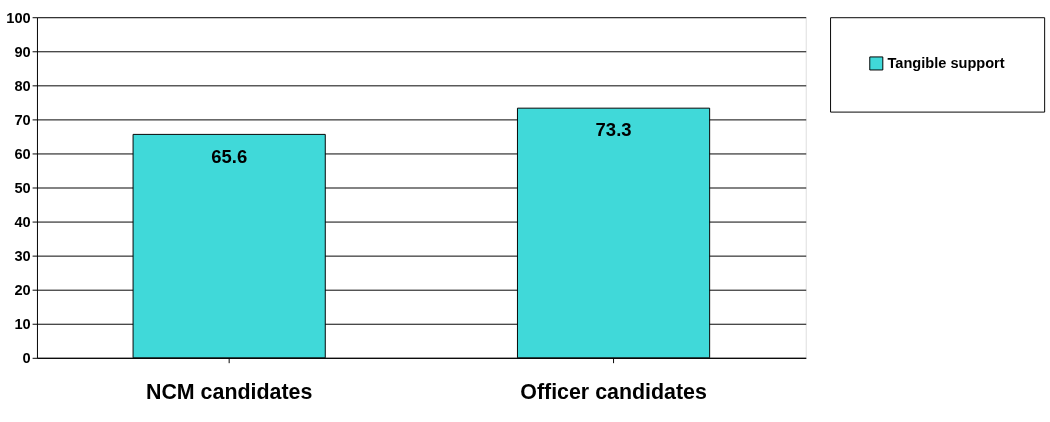 The height and width of the screenshot is (422, 1050). What do you see at coordinates (22, 119) in the screenshot?
I see `y-tick-label: 70` at bounding box center [22, 119].